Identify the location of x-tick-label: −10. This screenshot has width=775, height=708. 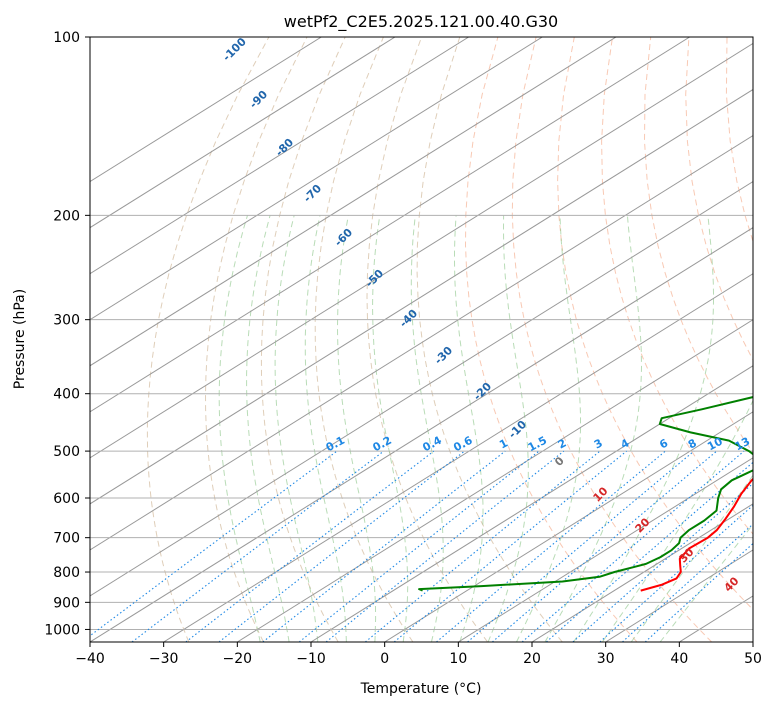
(311, 659).